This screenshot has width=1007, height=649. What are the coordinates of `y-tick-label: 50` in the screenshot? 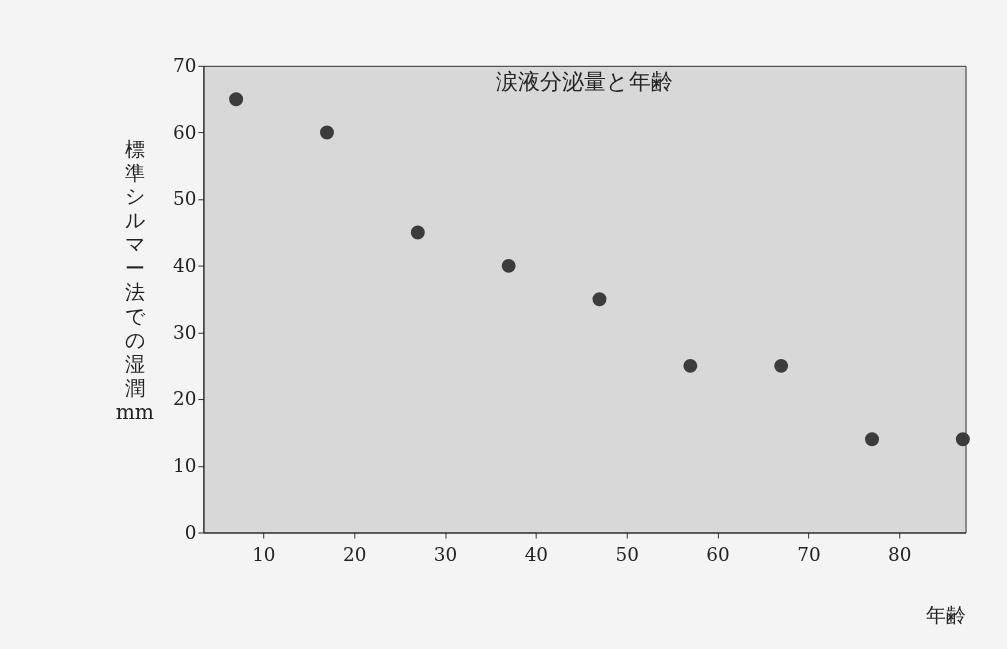 It's located at (185, 199).